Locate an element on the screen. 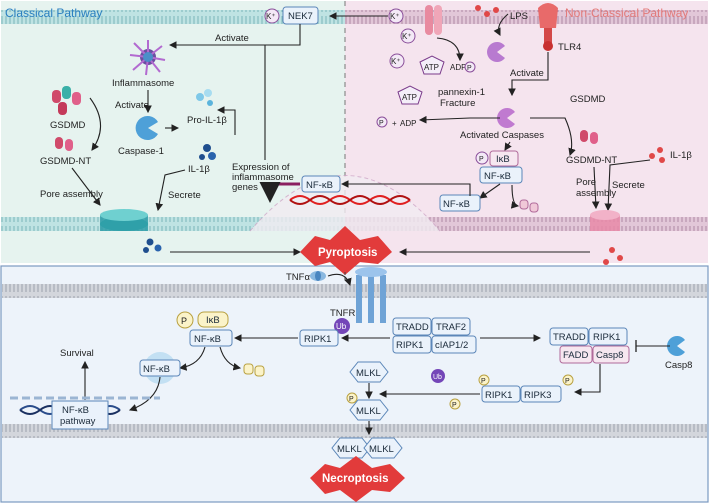 This screenshot has width=709, height=503. tnfa-icon is located at coordinates (318, 276).